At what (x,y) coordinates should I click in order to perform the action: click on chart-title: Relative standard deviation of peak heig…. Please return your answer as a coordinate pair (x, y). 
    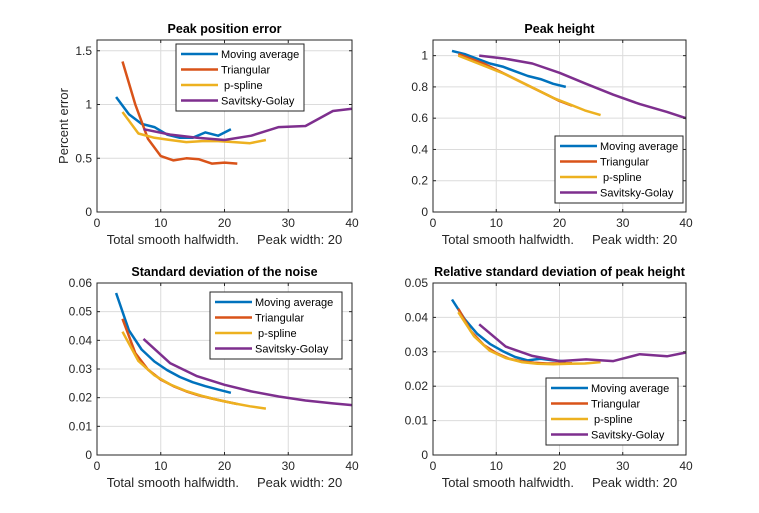
    Looking at the image, I should click on (560, 272).